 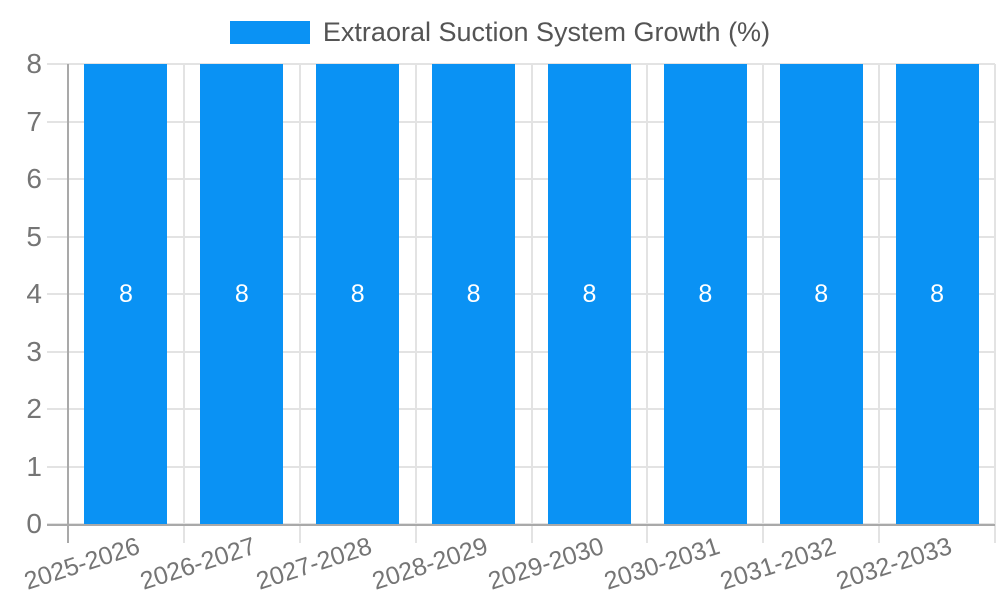 What do you see at coordinates (430, 564) in the screenshot?
I see `x-tick-label: 2028-2029` at bounding box center [430, 564].